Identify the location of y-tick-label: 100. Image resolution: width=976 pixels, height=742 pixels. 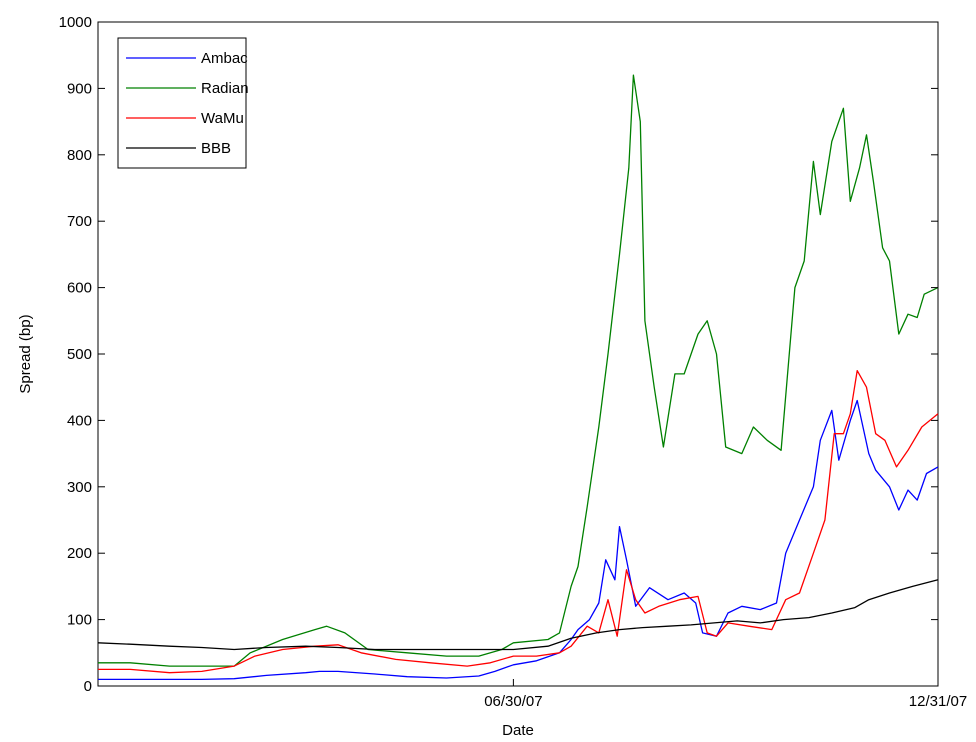
(79, 620).